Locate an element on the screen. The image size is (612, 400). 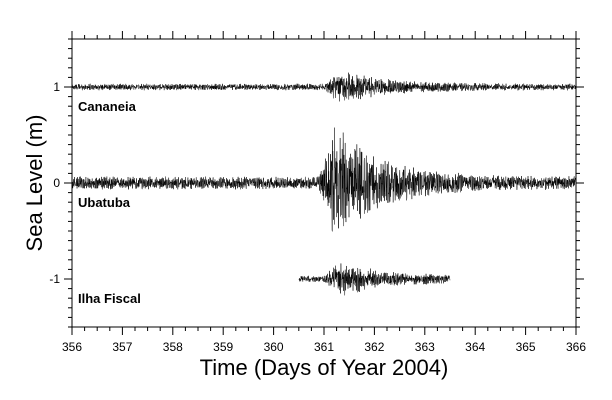
x-tick-label: 357 is located at coordinates (122, 347).